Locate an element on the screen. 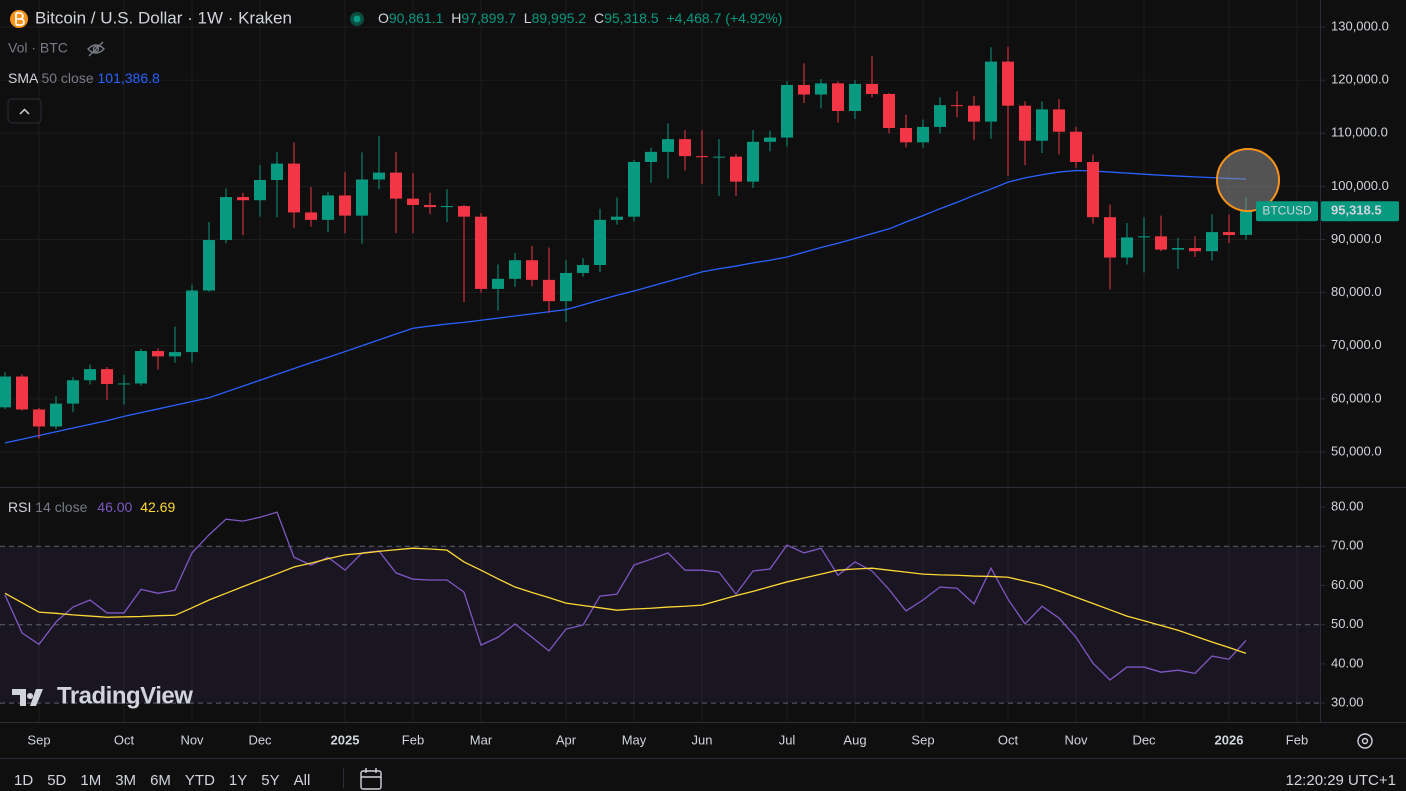 The height and width of the screenshot is (791, 1406). ohlc-key: C is located at coordinates (599, 18).